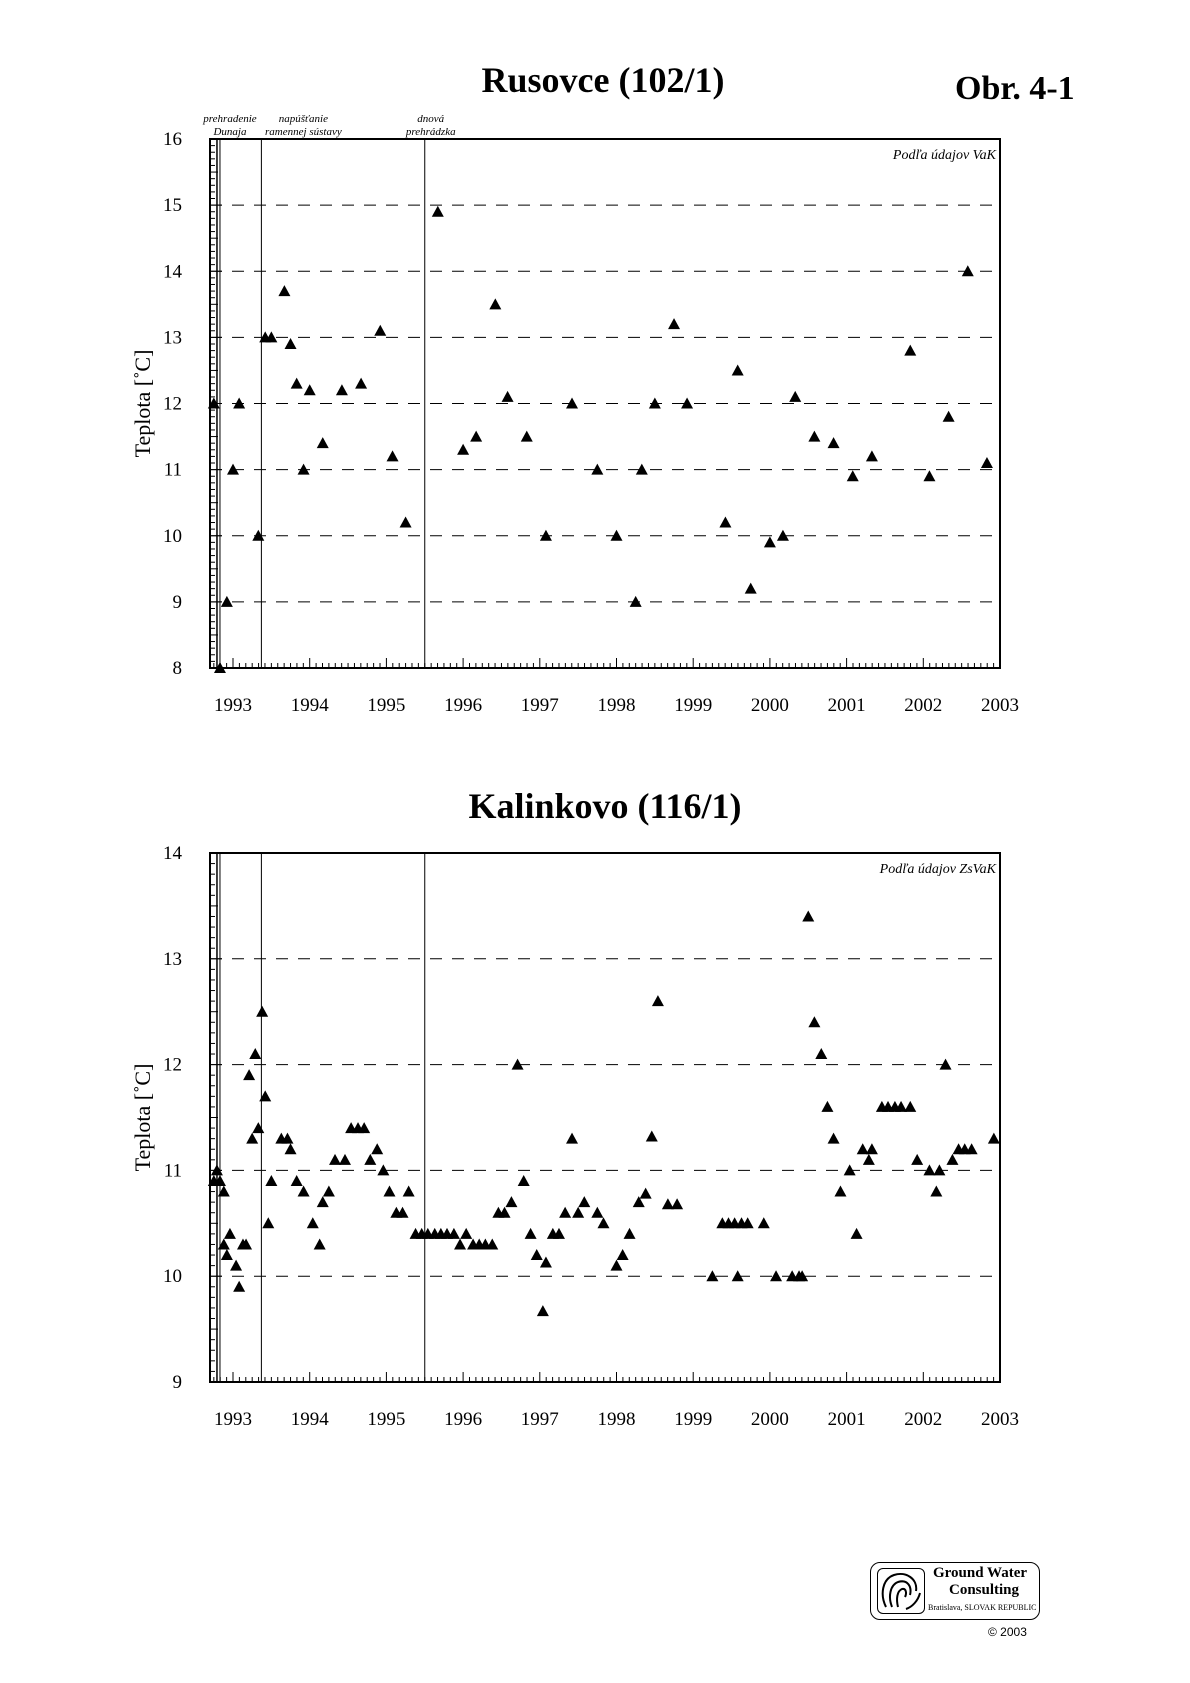  Describe the element at coordinates (901, 1591) in the screenshot. I see `logo-mark-icon` at that location.